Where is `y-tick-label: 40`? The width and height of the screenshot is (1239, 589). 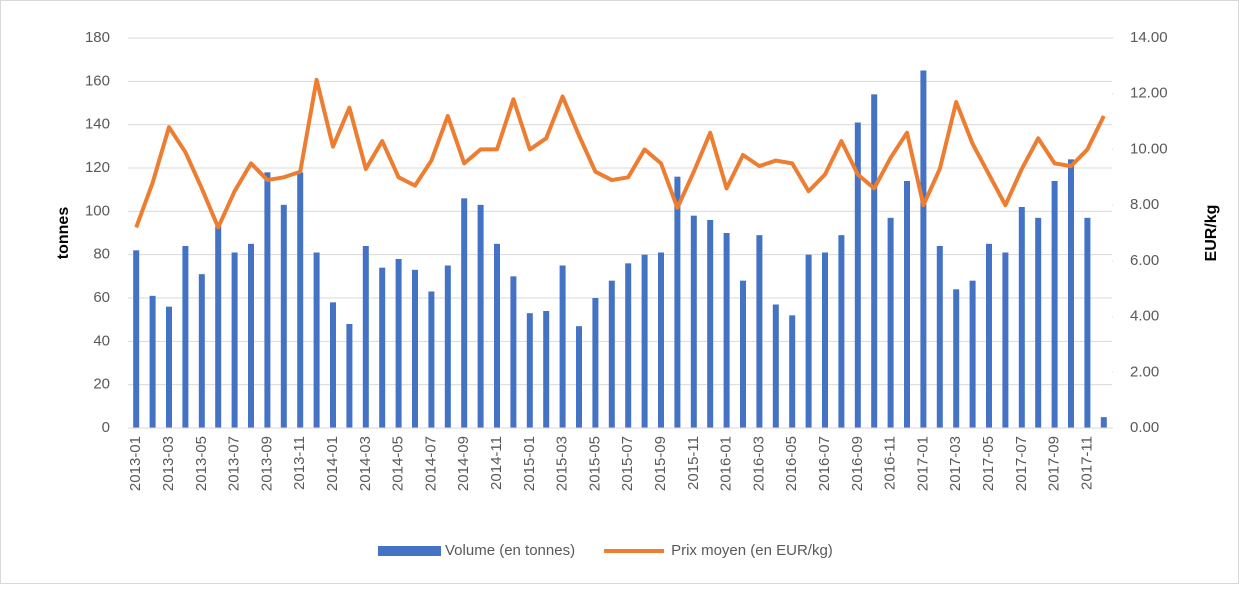
y-tick-label: 40 is located at coordinates (101, 340).